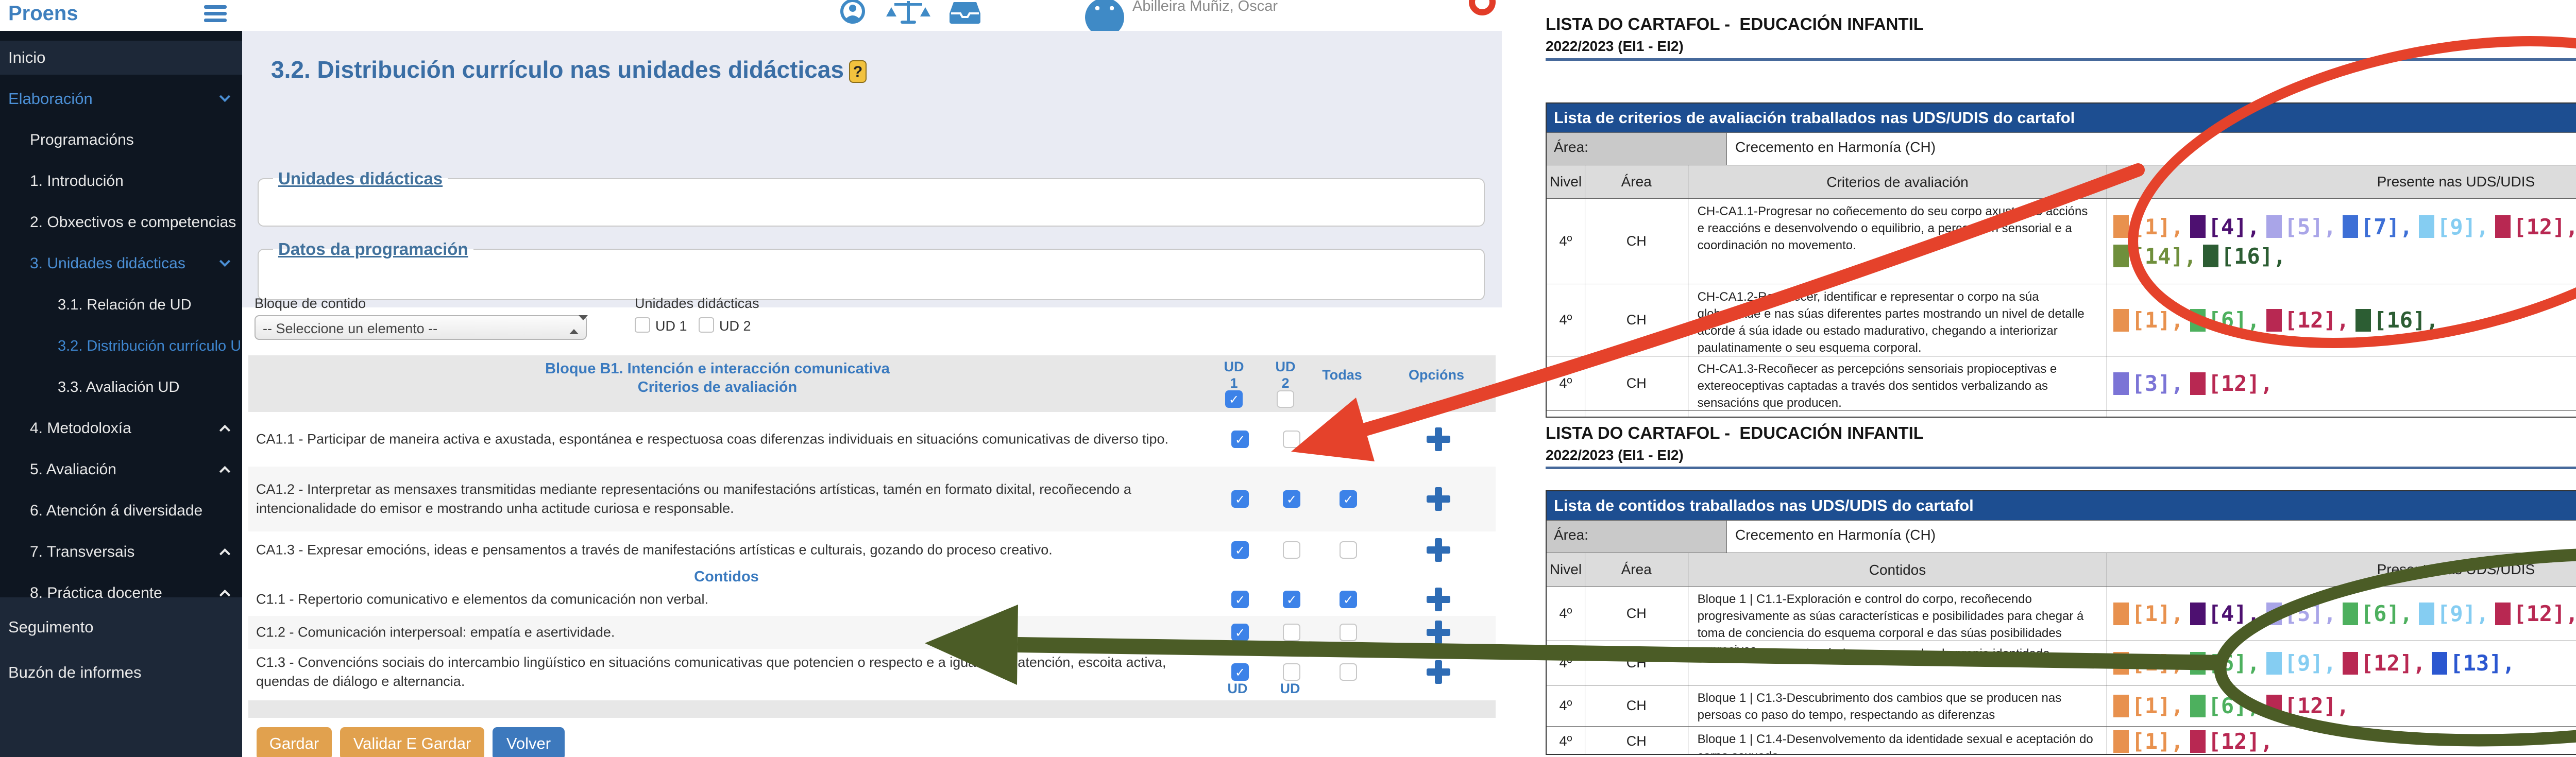  What do you see at coordinates (529, 742) in the screenshot?
I see `back-button: Volver` at bounding box center [529, 742].